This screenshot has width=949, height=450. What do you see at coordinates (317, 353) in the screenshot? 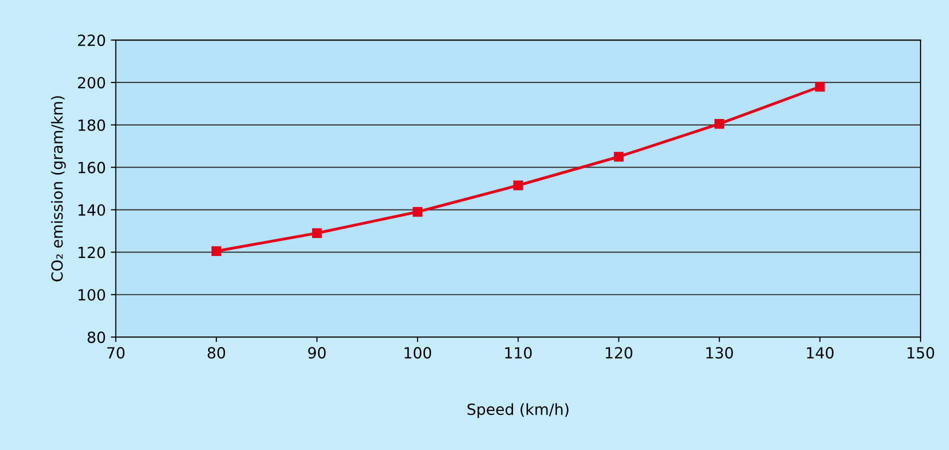
I see `x-tick-label: 90` at bounding box center [317, 353].